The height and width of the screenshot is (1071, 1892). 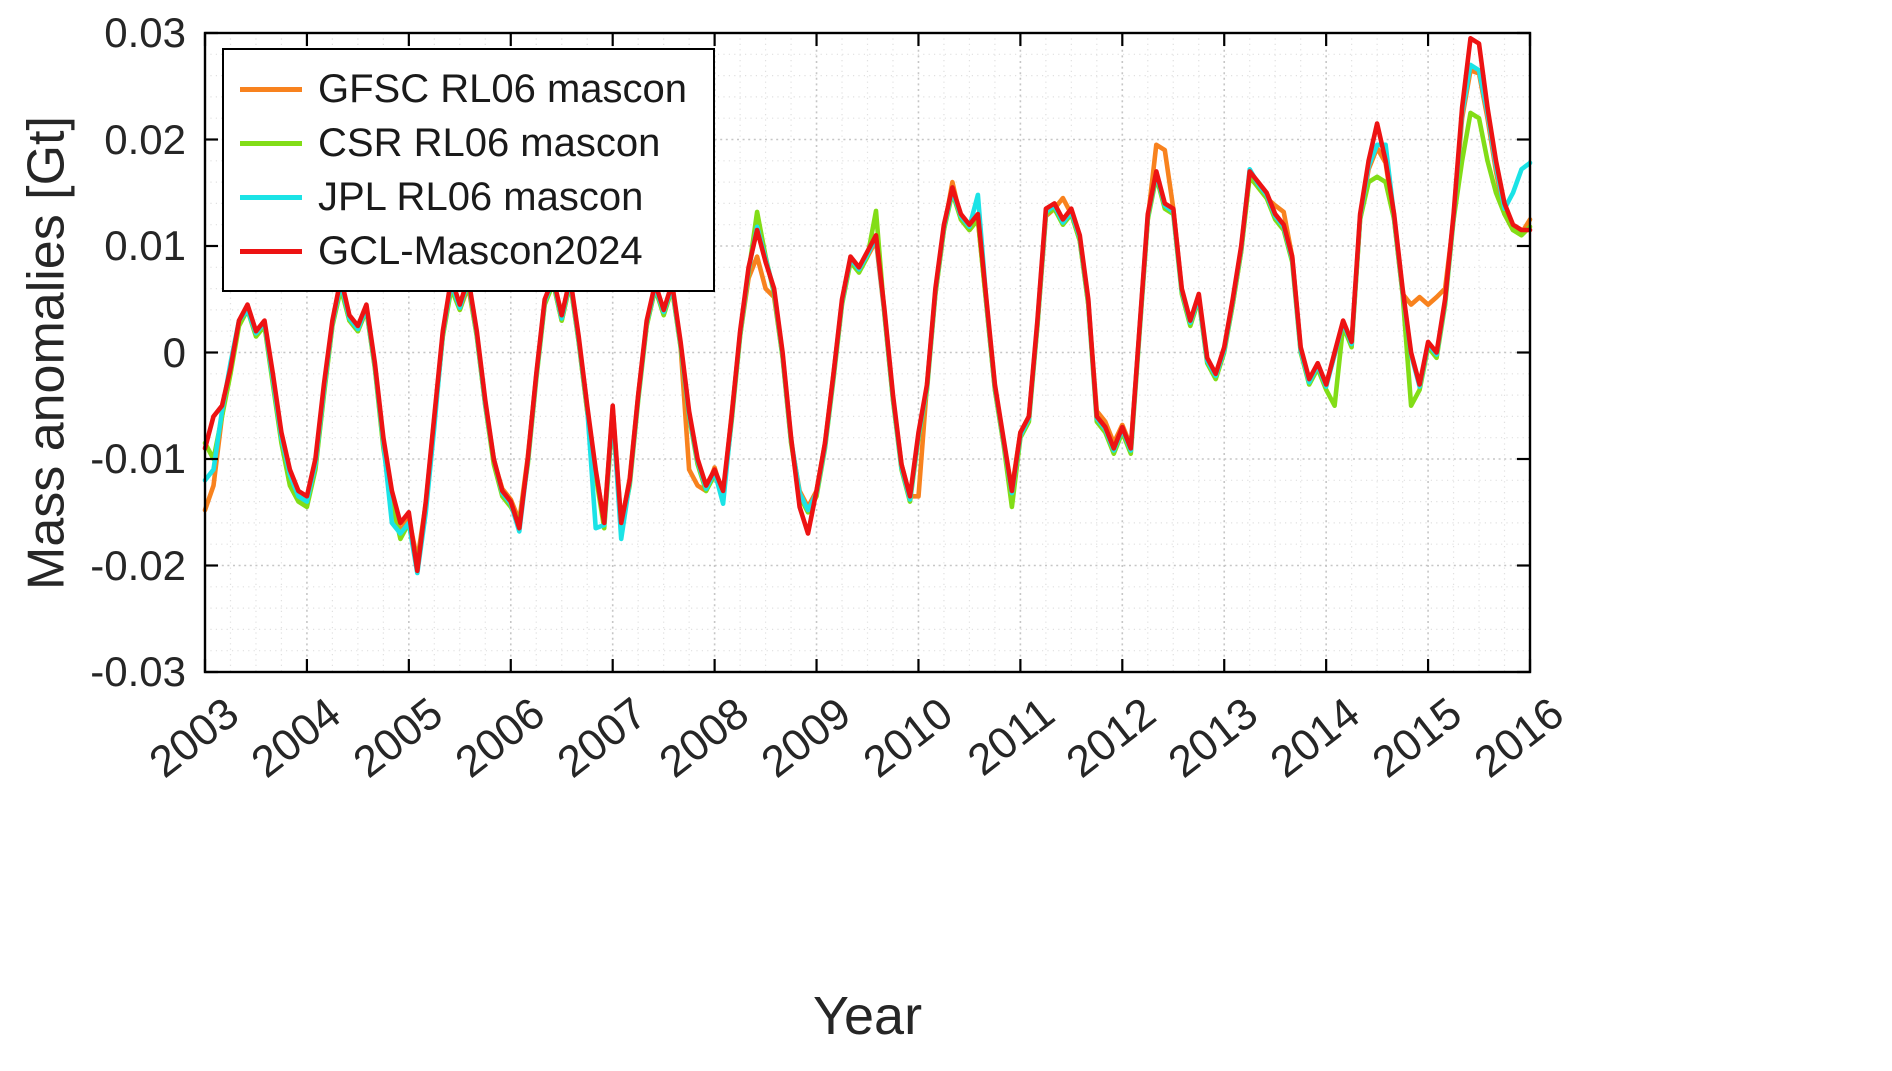 I want to click on legend-item: GCL-Mascon2024, so click(x=463, y=251).